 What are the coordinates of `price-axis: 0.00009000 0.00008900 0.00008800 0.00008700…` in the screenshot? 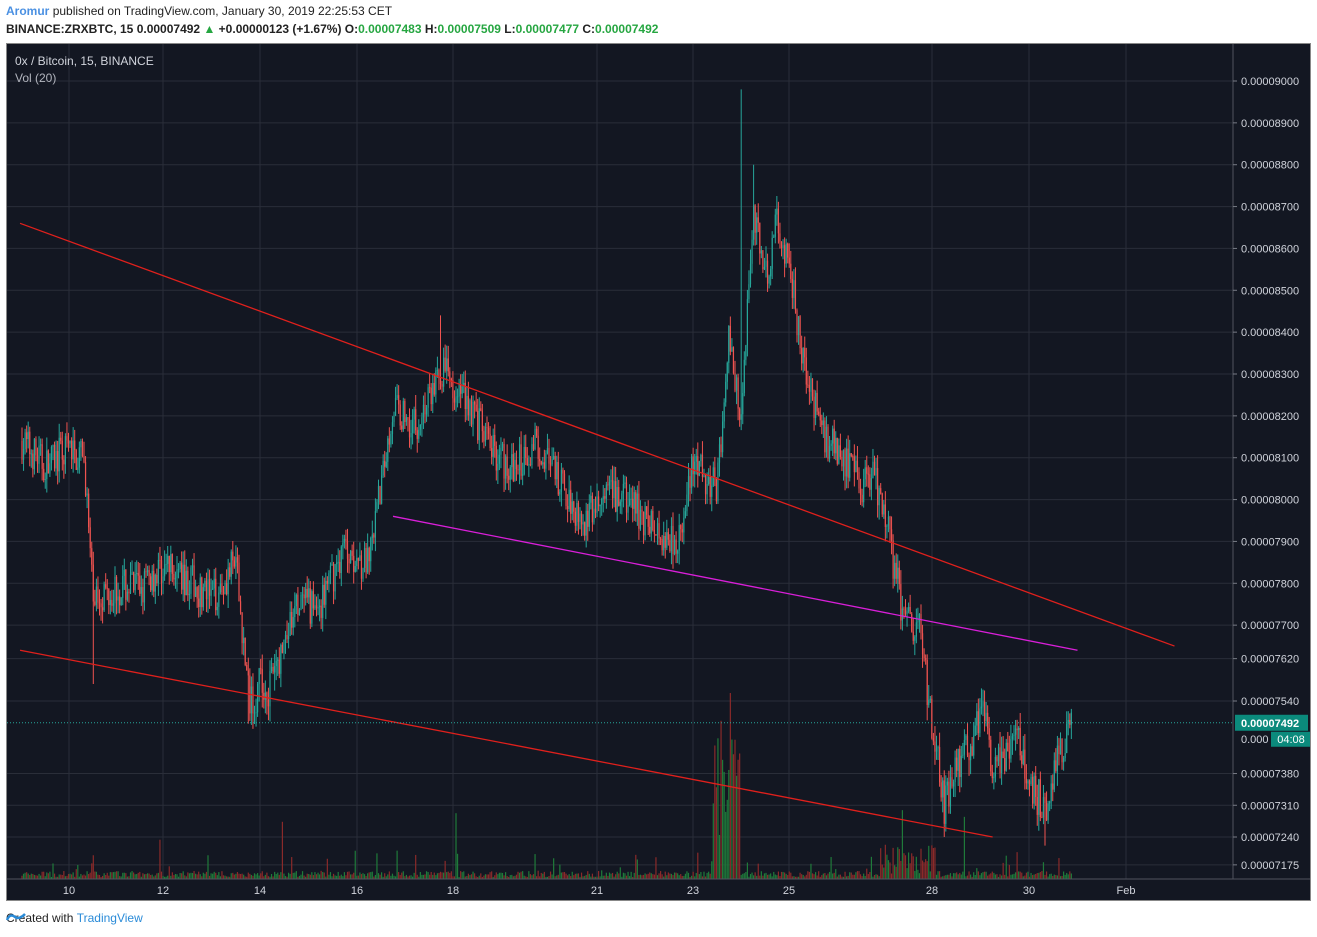 It's located at (1271, 472).